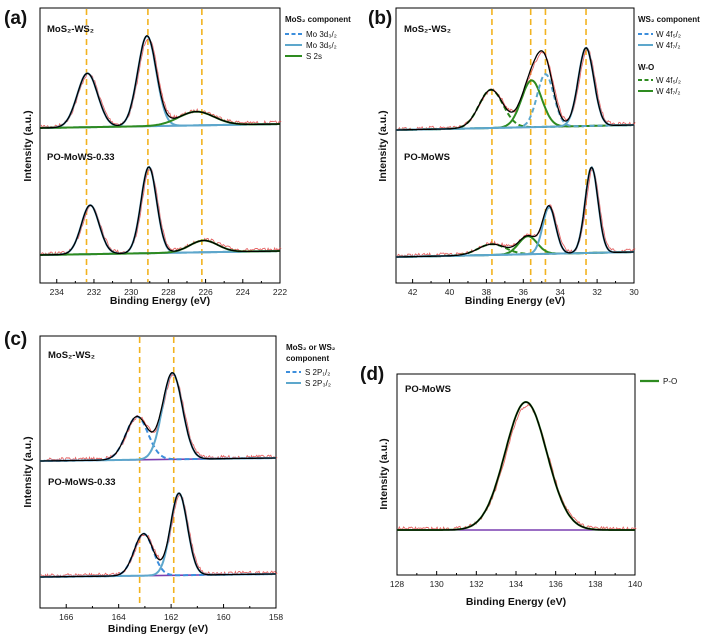 The image size is (709, 643). I want to click on panel-b-legend-title-2: W-O, so click(646, 67).